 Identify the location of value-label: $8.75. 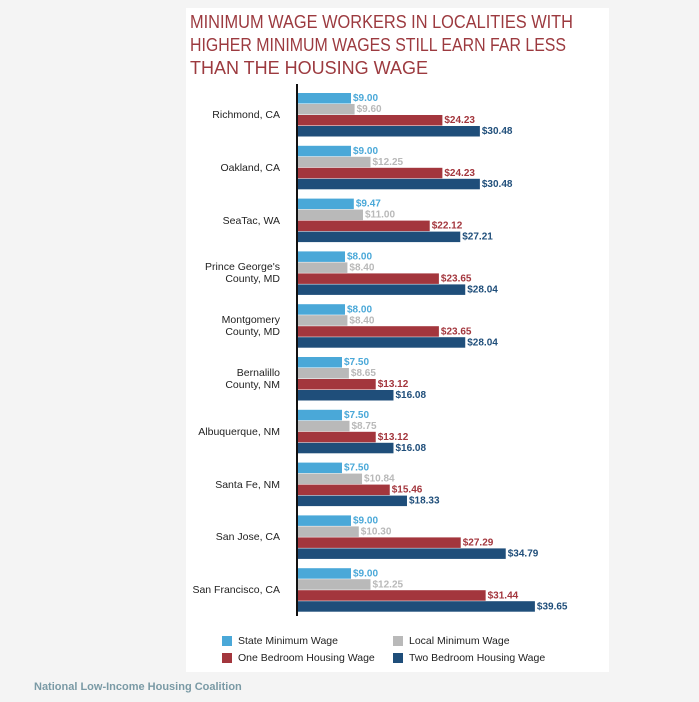
(364, 426).